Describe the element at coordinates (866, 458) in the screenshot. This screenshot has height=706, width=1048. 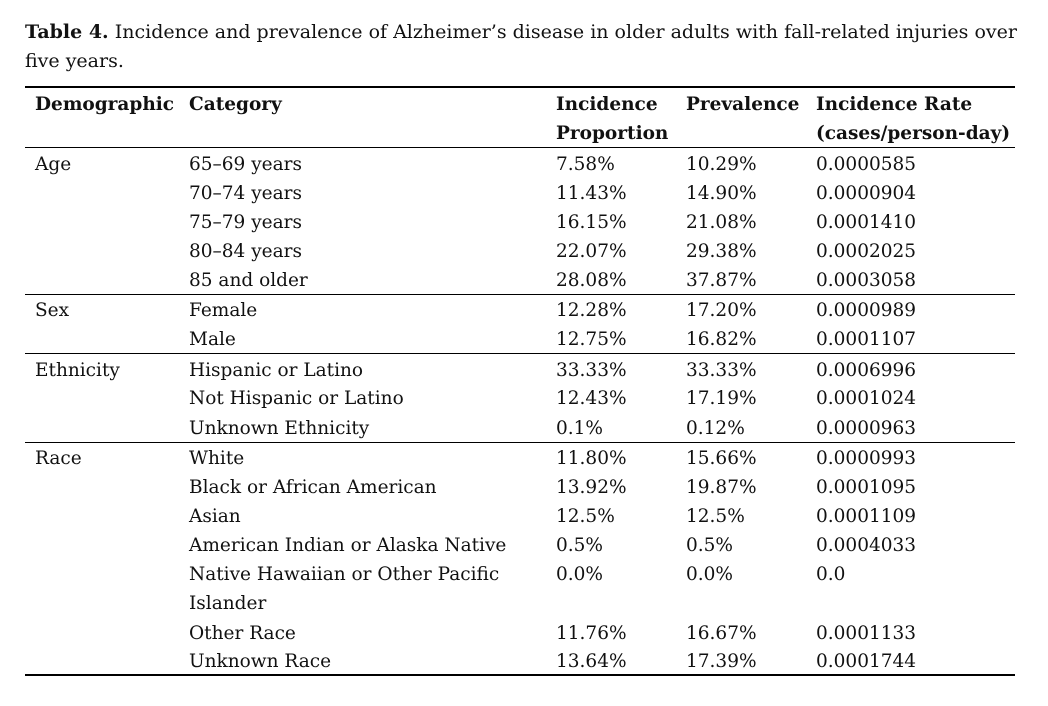
I see `table-cell-rate: 0.0000993` at that location.